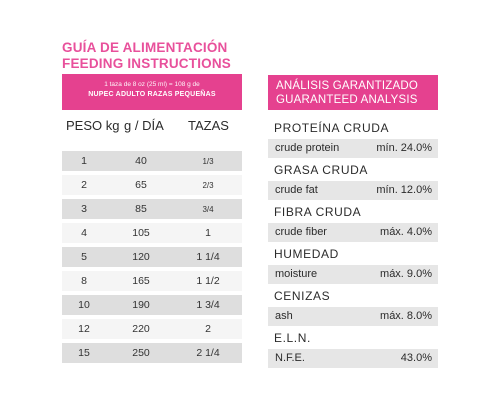 This screenshot has width=500, height=400. I want to click on nutrient-name: crude fiber, so click(301, 232).